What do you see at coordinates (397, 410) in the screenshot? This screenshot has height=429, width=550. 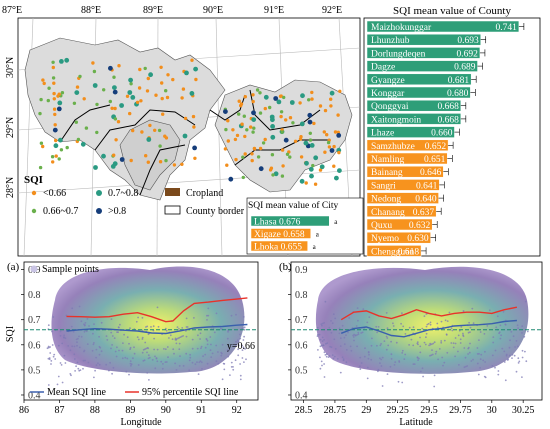 I see `x-tick-label: 29.25` at bounding box center [397, 410].